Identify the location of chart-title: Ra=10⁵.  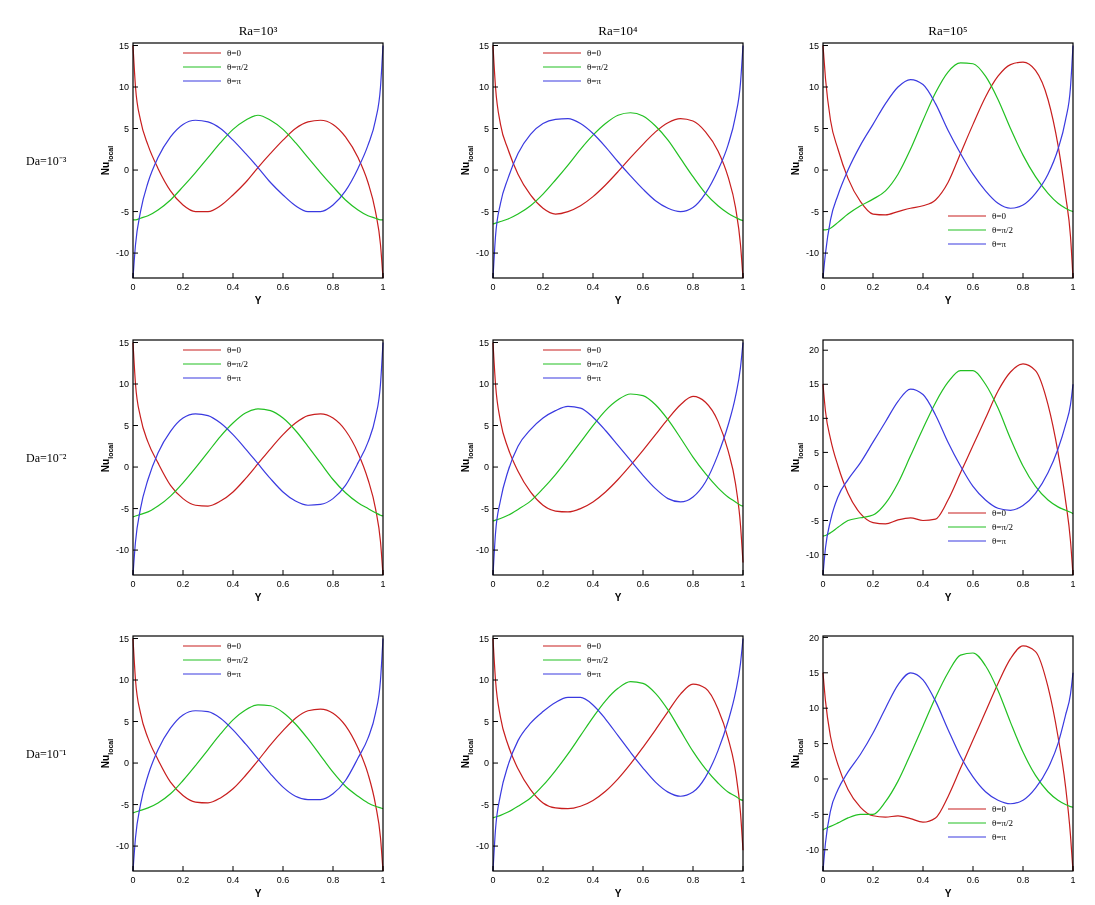
(948, 30).